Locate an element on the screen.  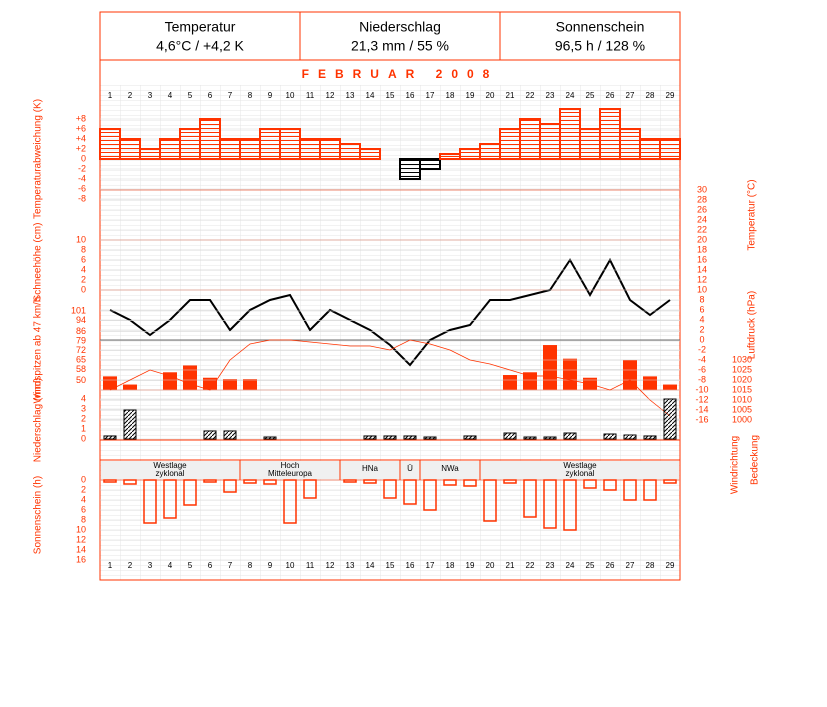
axis-title: Sonnenschein (h) is located at coordinates (38, 515).